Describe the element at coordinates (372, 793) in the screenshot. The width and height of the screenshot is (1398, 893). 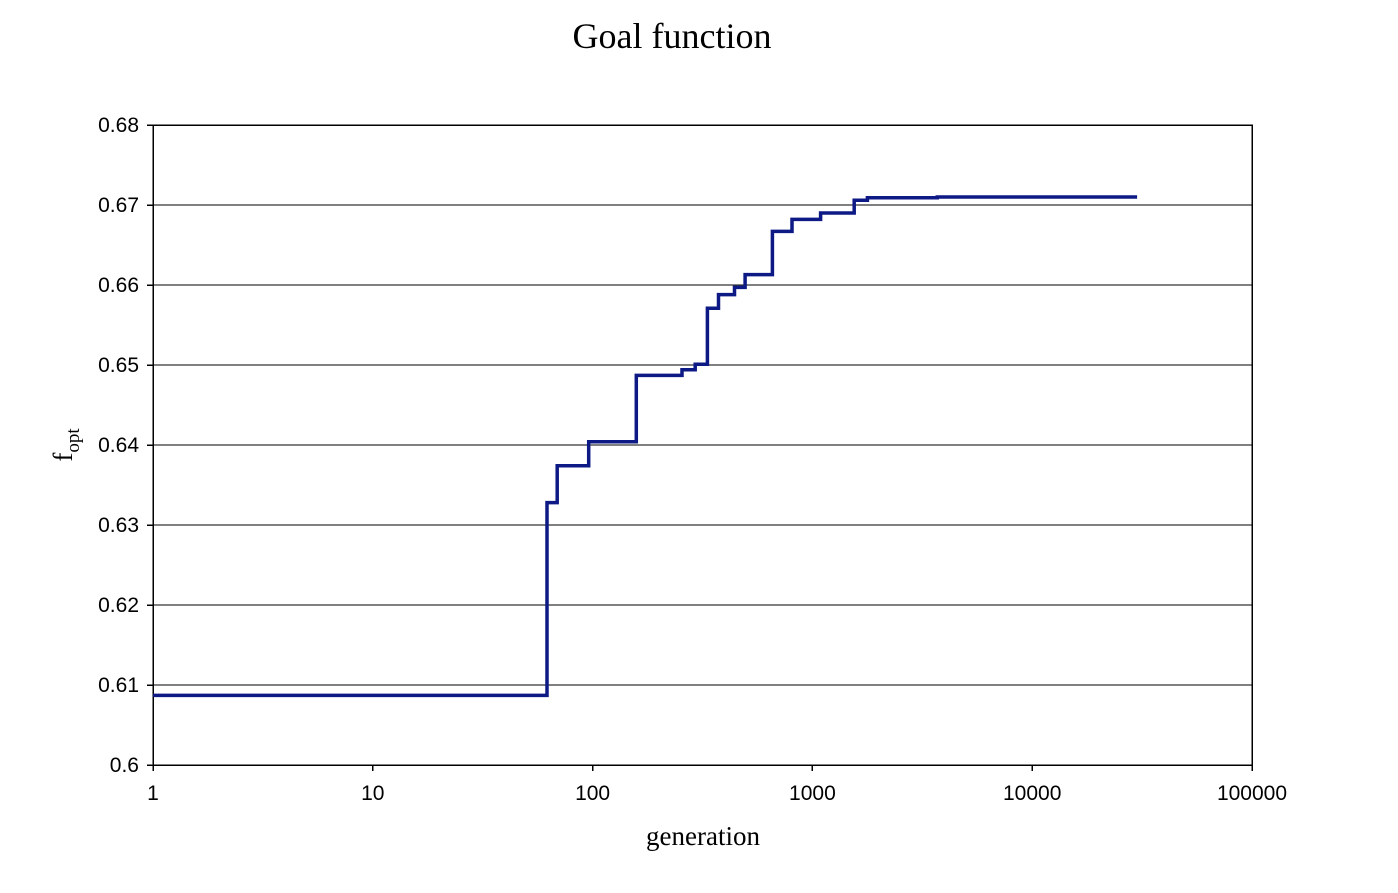
I see `x-tick-label: 10` at that location.